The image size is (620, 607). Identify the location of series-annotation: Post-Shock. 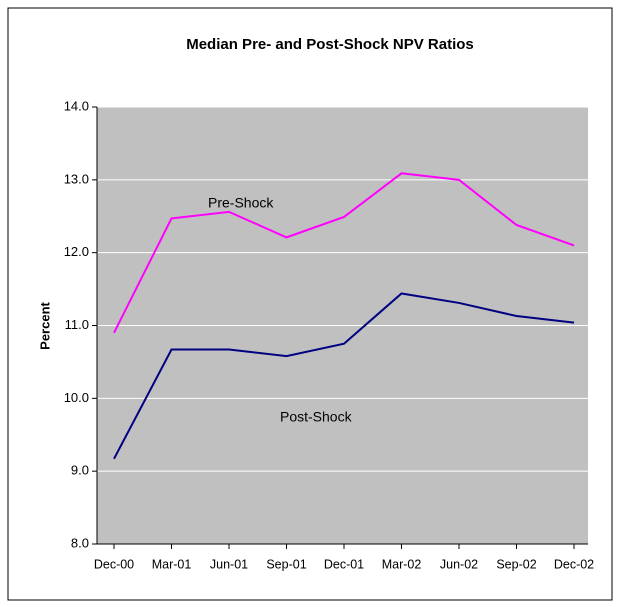
(316, 417).